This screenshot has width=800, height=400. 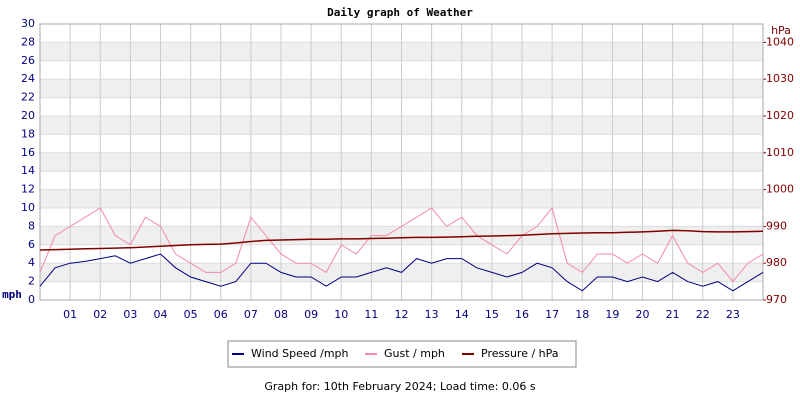 I want to click on y-tick-label: 0, so click(x=31, y=299).